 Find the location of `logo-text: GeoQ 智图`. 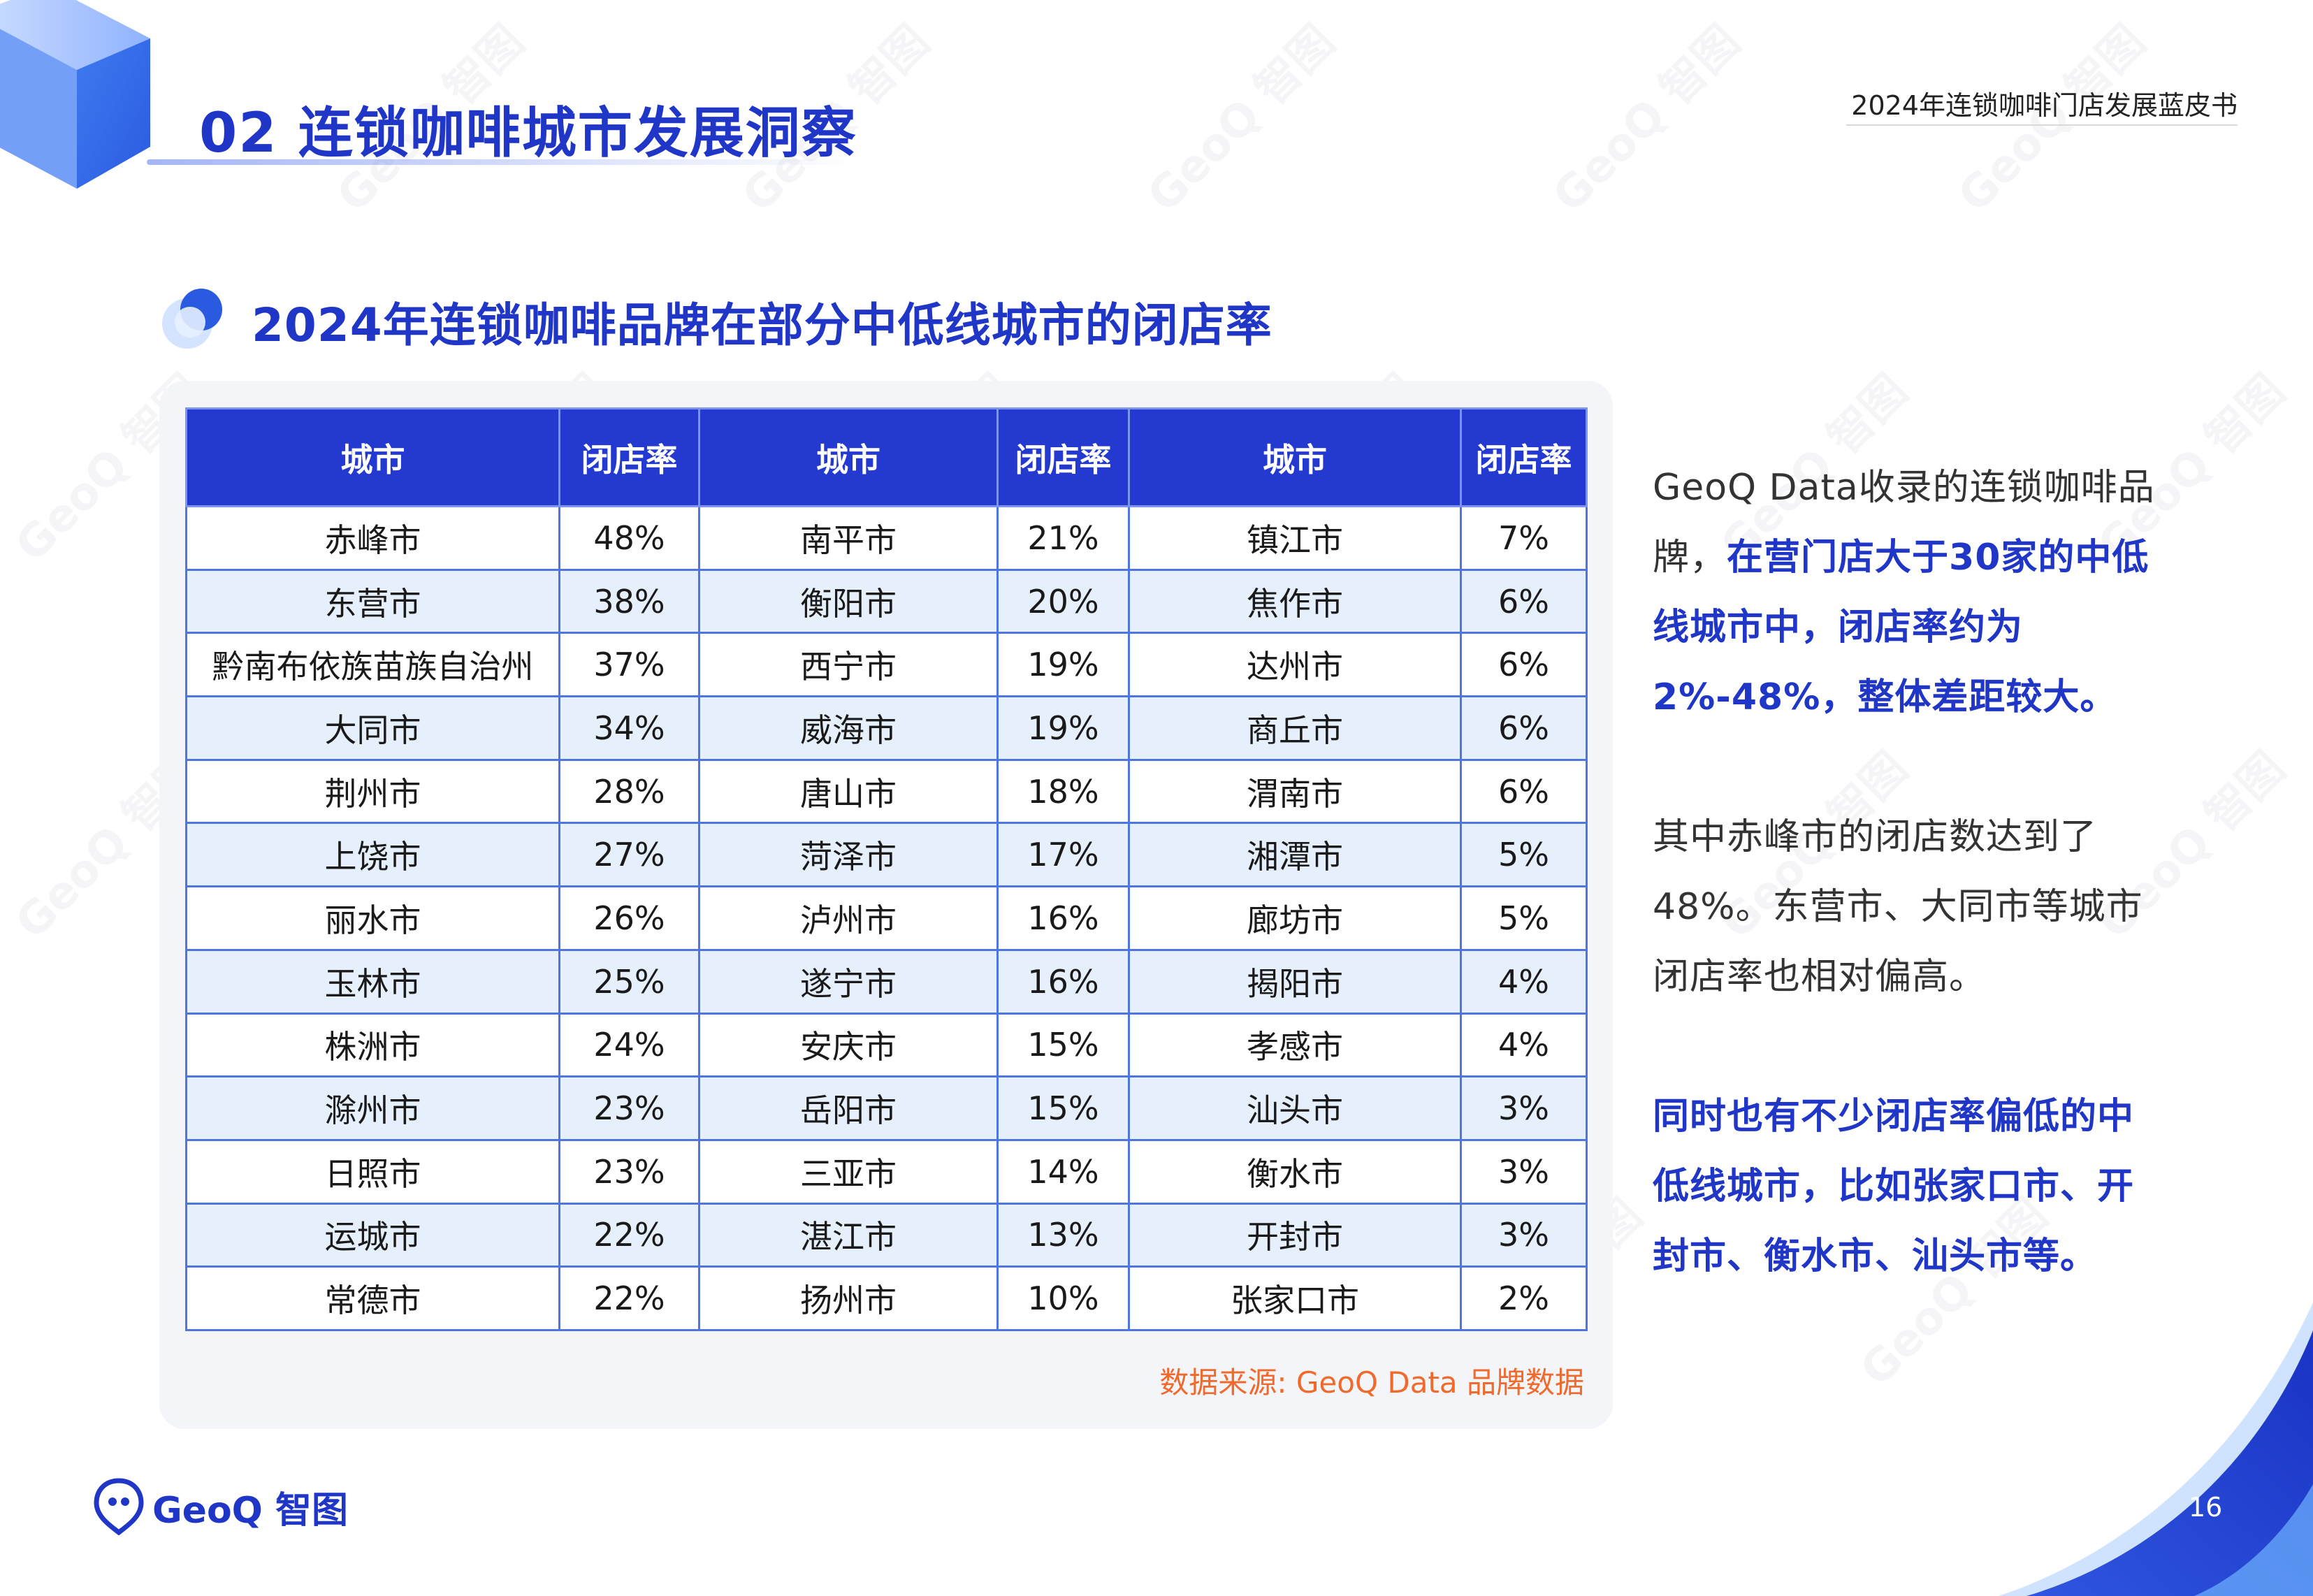

logo-text: GeoQ 智图 is located at coordinates (250, 1510).